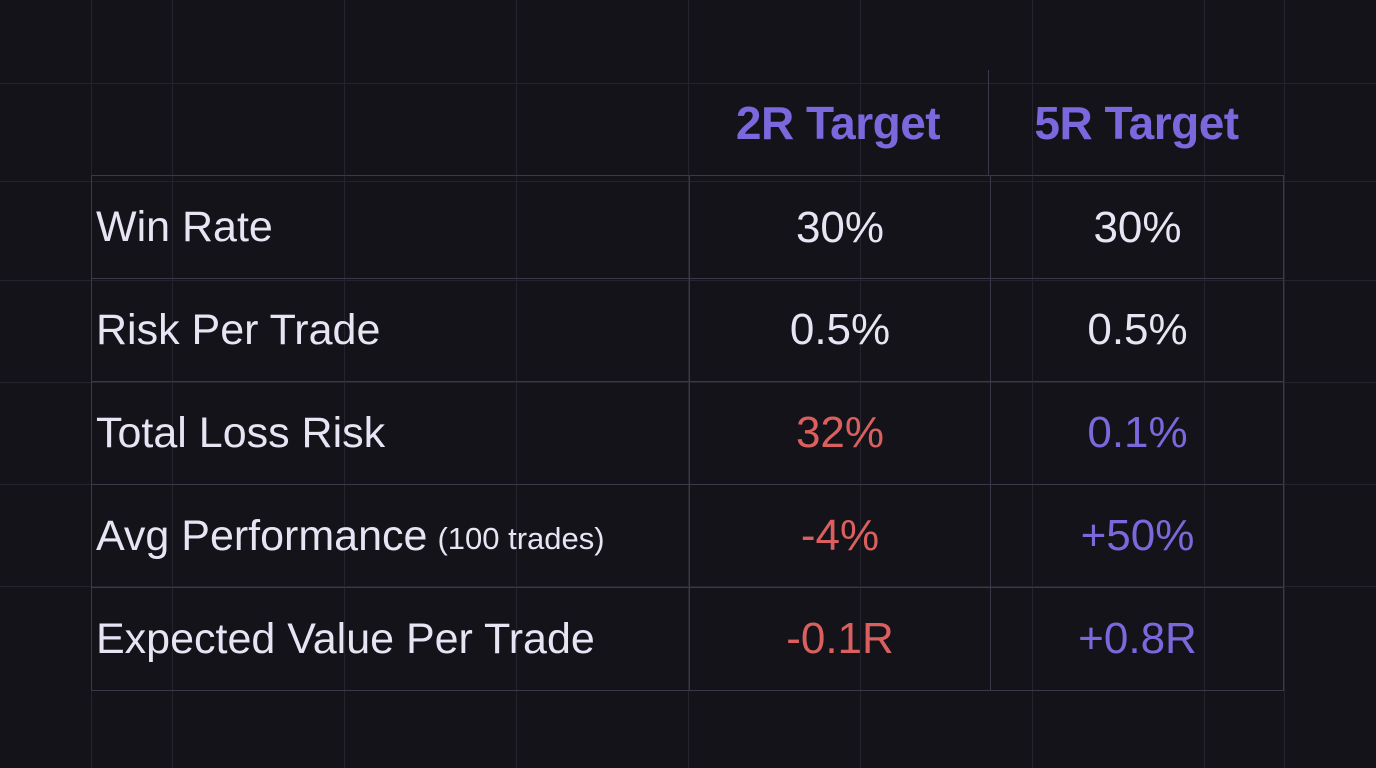 The height and width of the screenshot is (768, 1376). I want to click on column-header-label: 2R Target, so click(838, 122).